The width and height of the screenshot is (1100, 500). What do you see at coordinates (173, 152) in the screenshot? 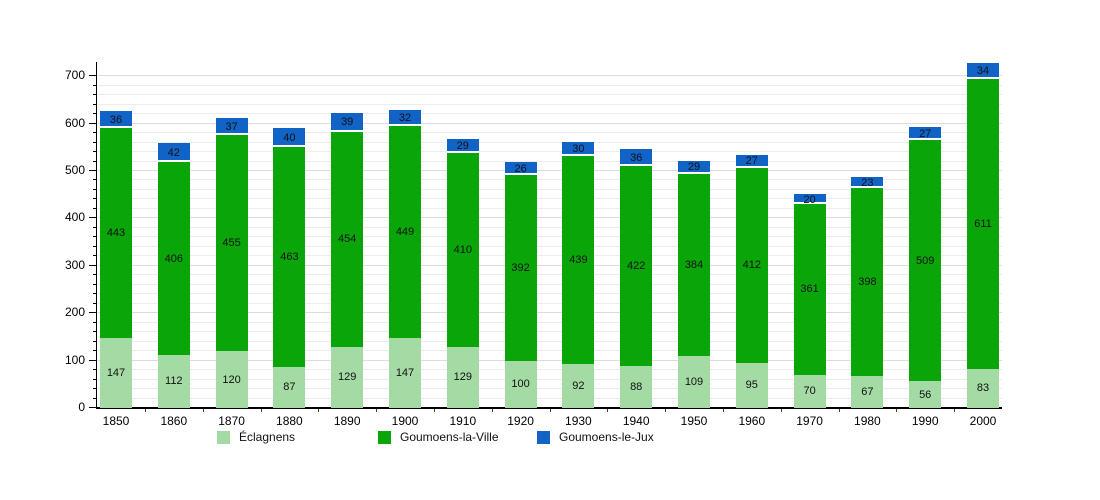
I see `bar-value-label: 42` at bounding box center [173, 152].